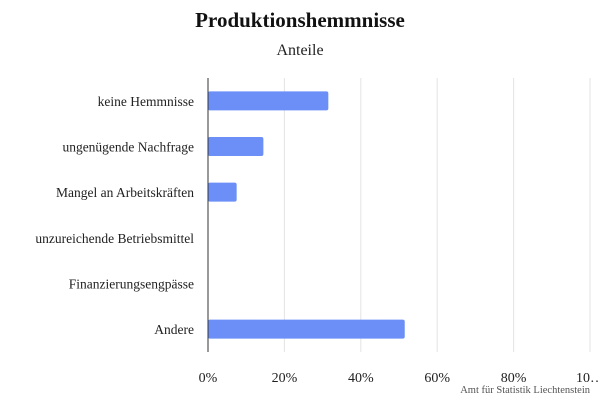 The image size is (600, 400). I want to click on chart-subtitle: Anteile, so click(300, 50).